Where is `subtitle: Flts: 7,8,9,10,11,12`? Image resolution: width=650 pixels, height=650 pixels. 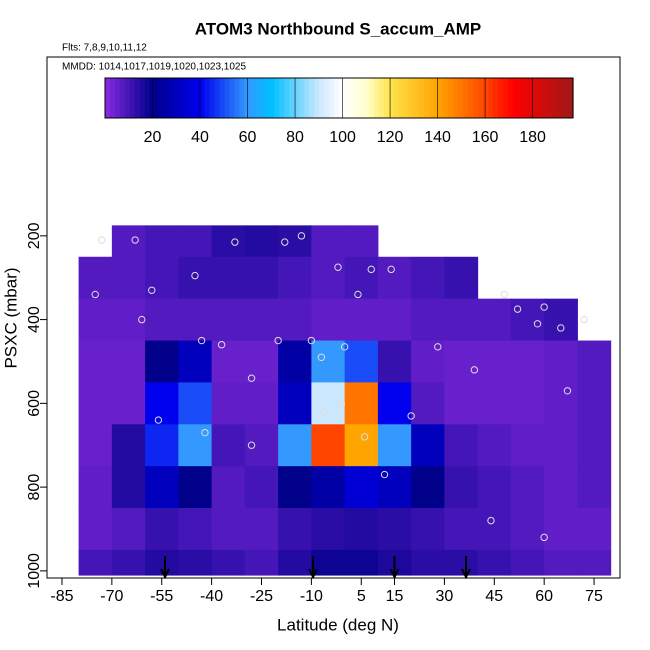 subtitle: Flts: 7,8,9,10,11,12 is located at coordinates (104, 48).